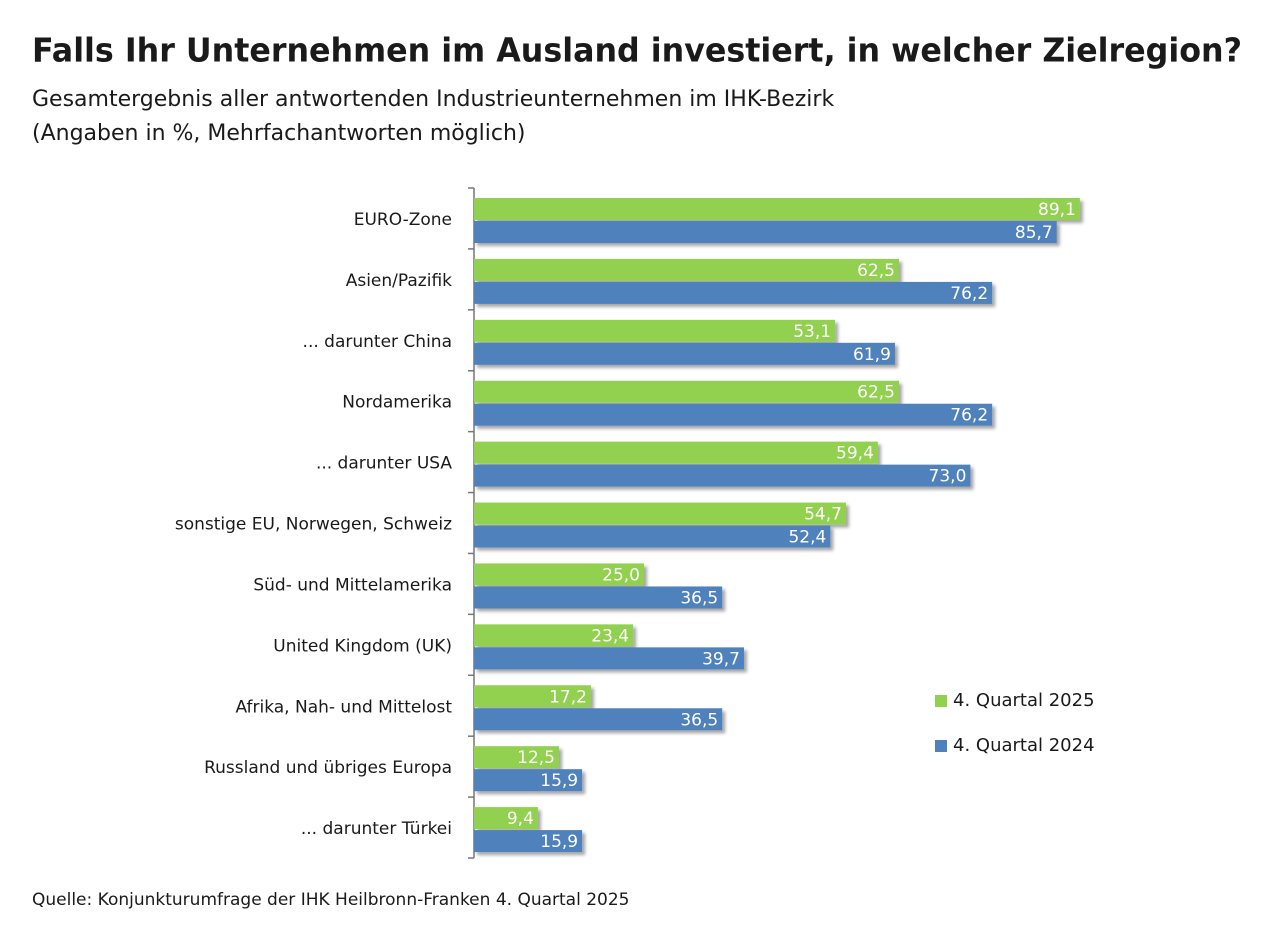  Describe the element at coordinates (536, 758) in the screenshot. I see `value-label: 12,5` at that location.